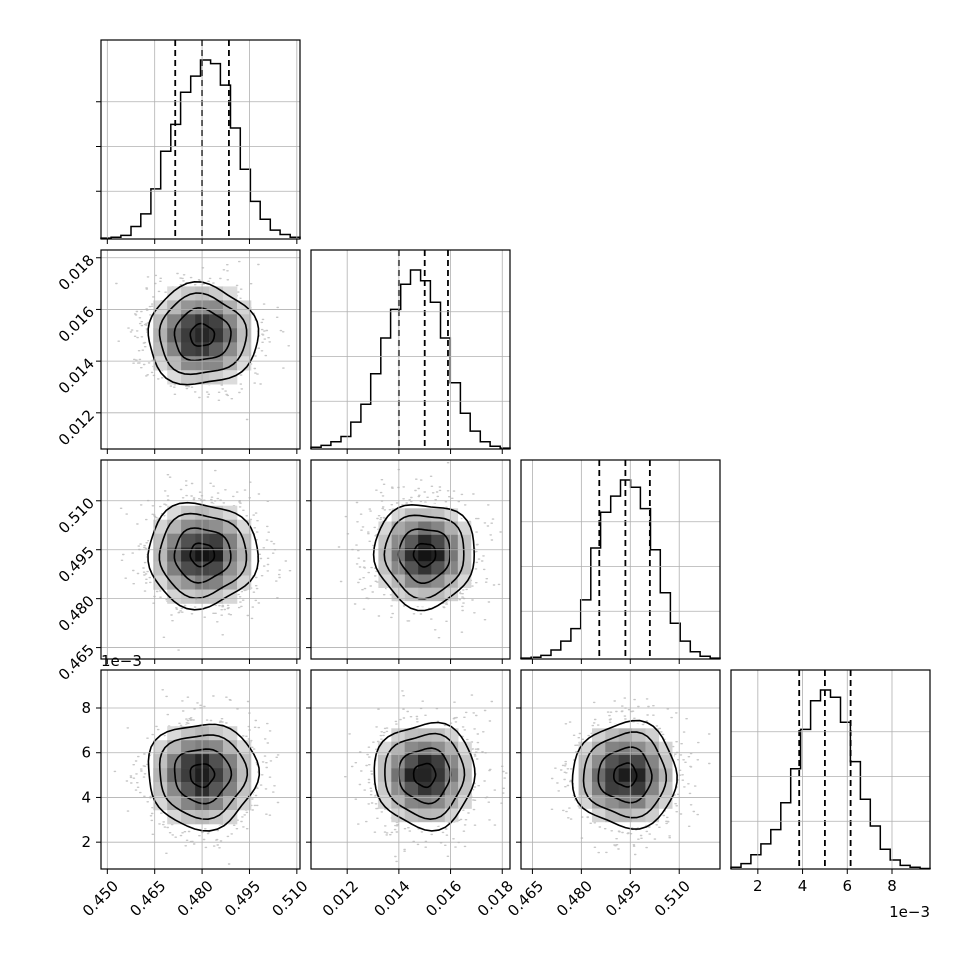  I want to click on x-tick-label: 8, so click(892, 886).